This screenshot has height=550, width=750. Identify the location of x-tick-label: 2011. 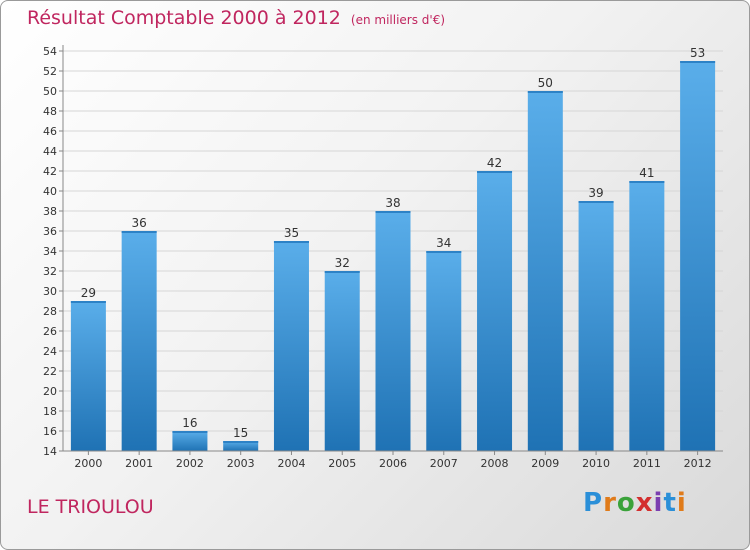
(647, 463).